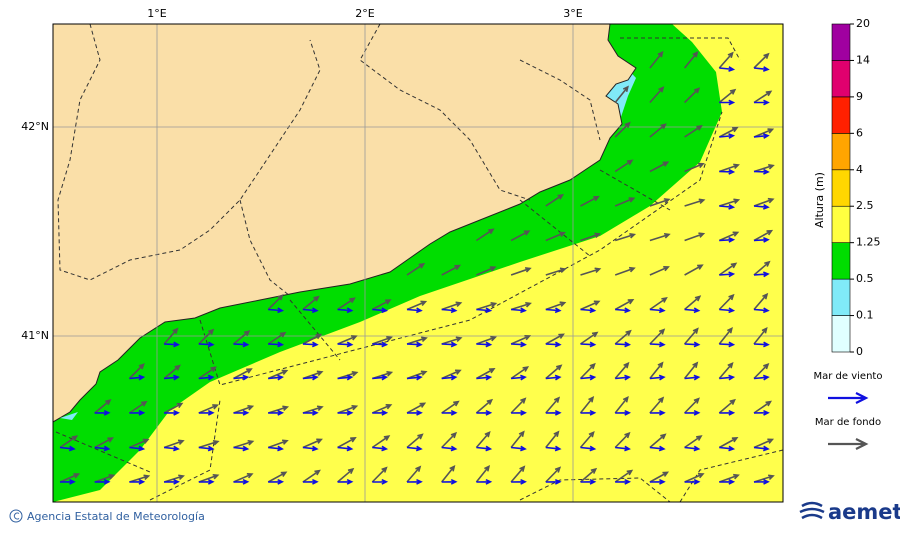 The height and width of the screenshot is (537, 900). I want to click on colorbar-label: 2.5, so click(865, 205).